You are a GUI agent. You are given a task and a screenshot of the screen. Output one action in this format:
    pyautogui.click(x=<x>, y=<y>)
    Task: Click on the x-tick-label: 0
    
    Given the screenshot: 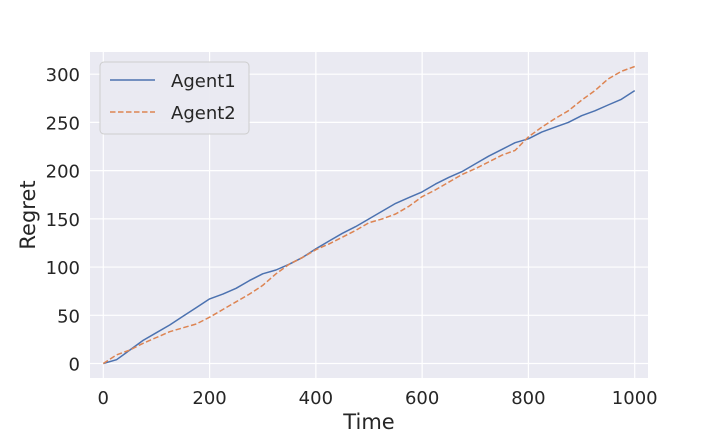 What is the action you would take?
    pyautogui.click(x=103, y=398)
    